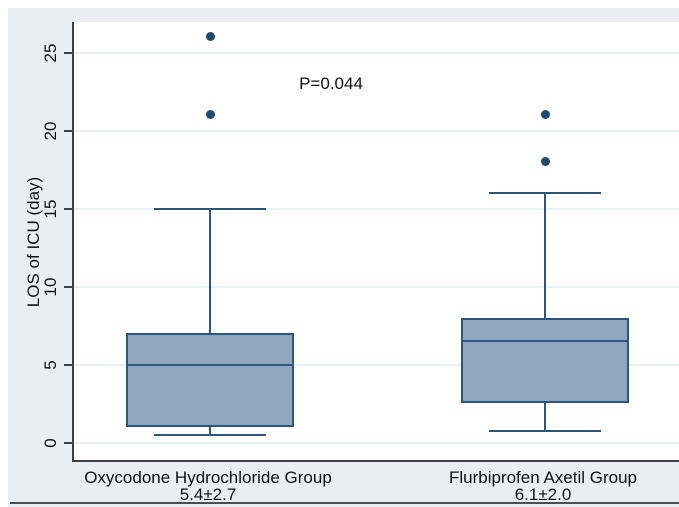 The height and width of the screenshot is (507, 679). I want to click on figure-bottom-border, so click(344, 503).